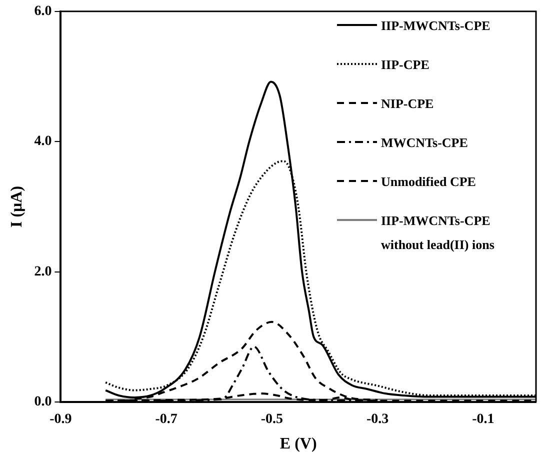  I want to click on x-tick-label: -0.5, so click(272, 420).